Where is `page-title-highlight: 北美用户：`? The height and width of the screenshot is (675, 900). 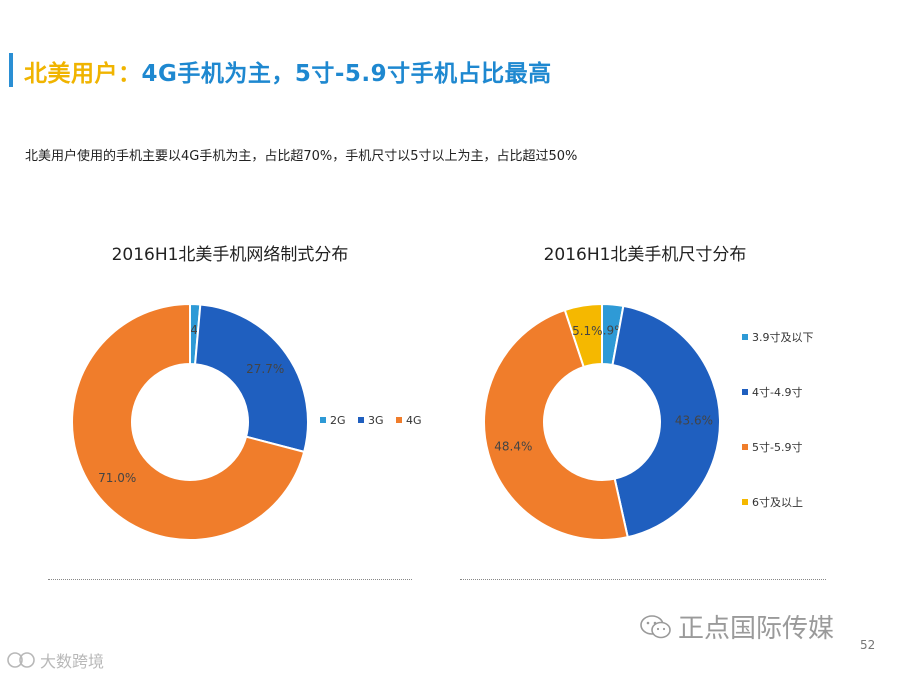
page-title-highlight: 北美用户： is located at coordinates (83, 74).